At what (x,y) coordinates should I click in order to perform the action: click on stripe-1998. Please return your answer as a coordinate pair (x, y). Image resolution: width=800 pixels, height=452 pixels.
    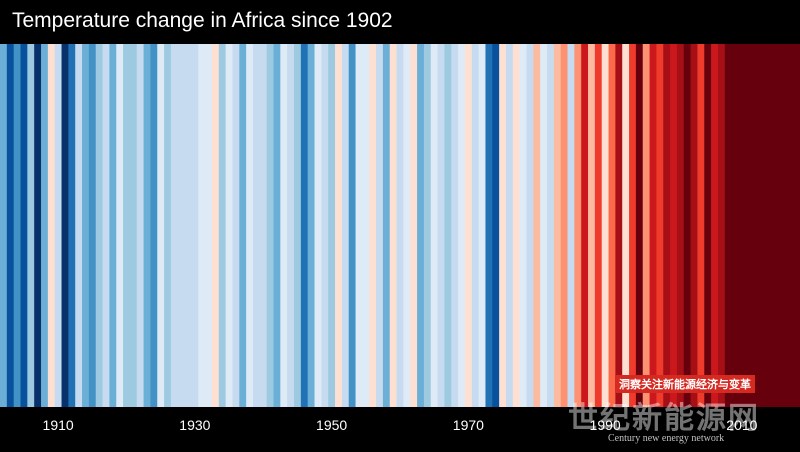
    Looking at the image, I should click on (660, 225).